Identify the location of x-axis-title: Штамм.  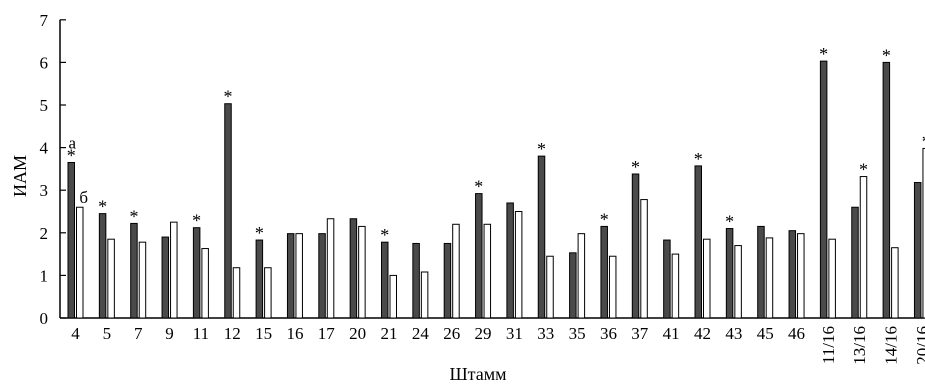
(477, 374).